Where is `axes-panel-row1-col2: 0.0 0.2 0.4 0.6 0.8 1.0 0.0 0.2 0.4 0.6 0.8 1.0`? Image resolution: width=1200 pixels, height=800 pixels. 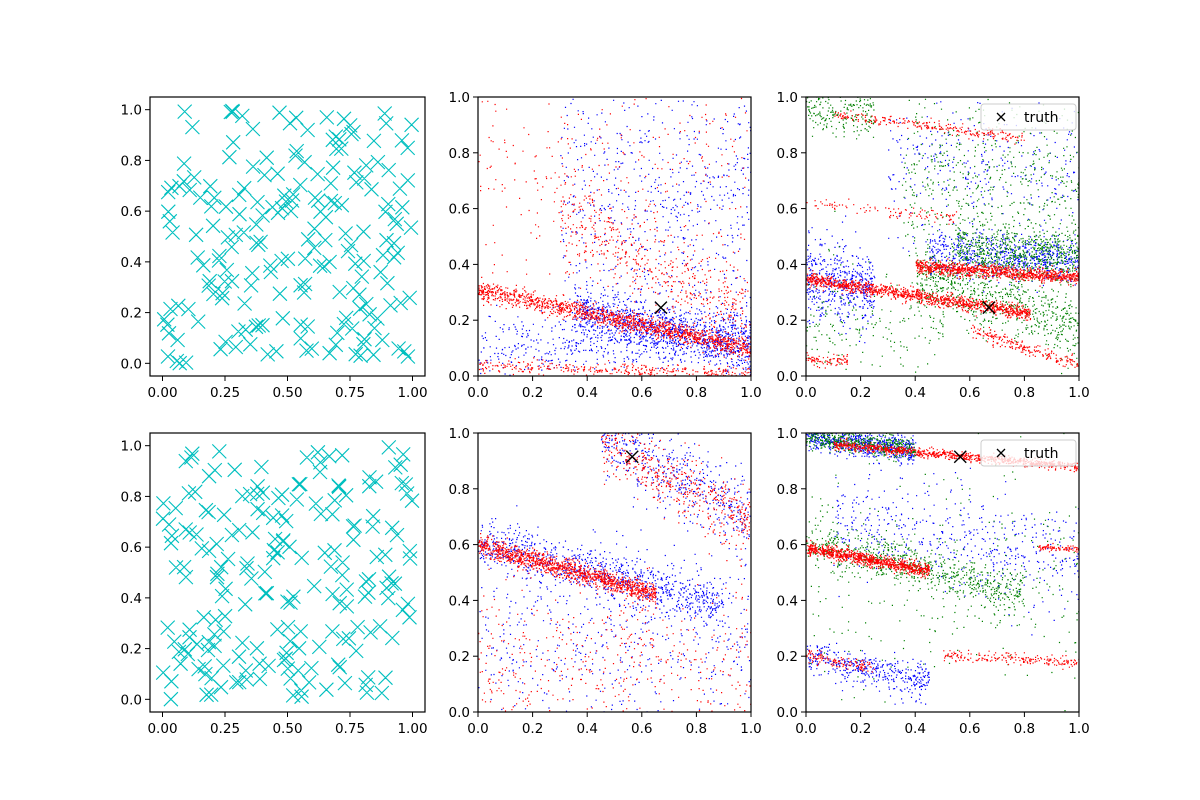 axes-panel-row1-col2: 0.0 0.2 0.4 0.6 0.8 1.0 0.0 0.2 0.4 0.6 0.8 1.0 is located at coordinates (605, 245).